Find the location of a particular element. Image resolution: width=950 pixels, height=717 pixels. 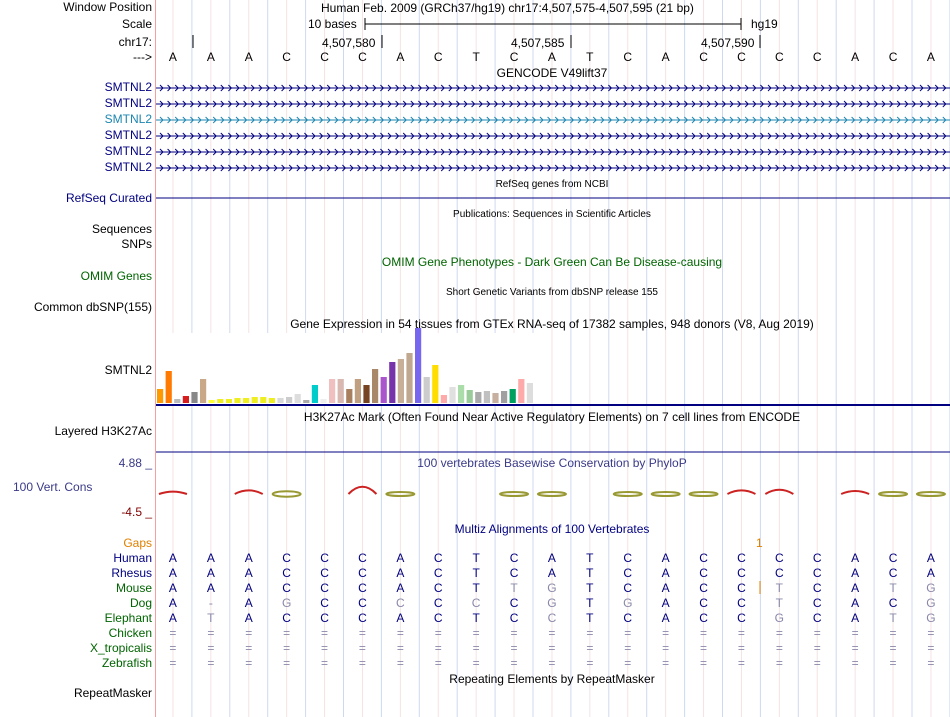

species-label: Human is located at coordinates (132, 558).